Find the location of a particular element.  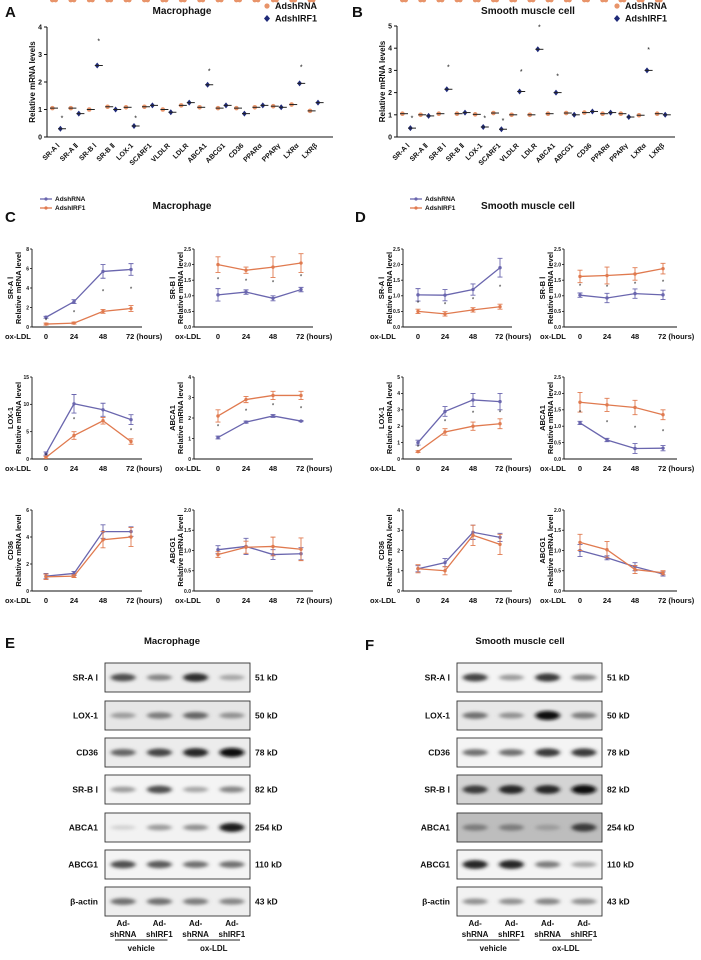

y-axis-label: Relative mRNA level is located at coordinates (389, 418).